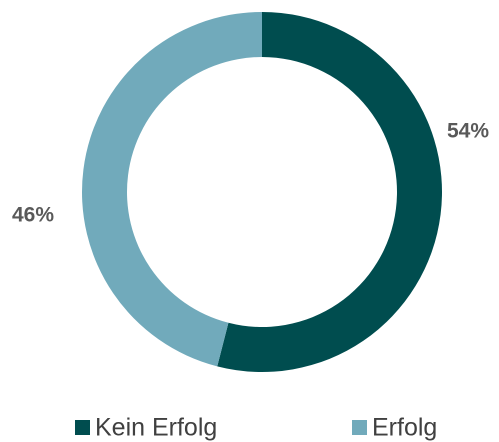 This screenshot has height=442, width=499. What do you see at coordinates (156, 428) in the screenshot?
I see `legend-label: Kein Erfolg` at bounding box center [156, 428].